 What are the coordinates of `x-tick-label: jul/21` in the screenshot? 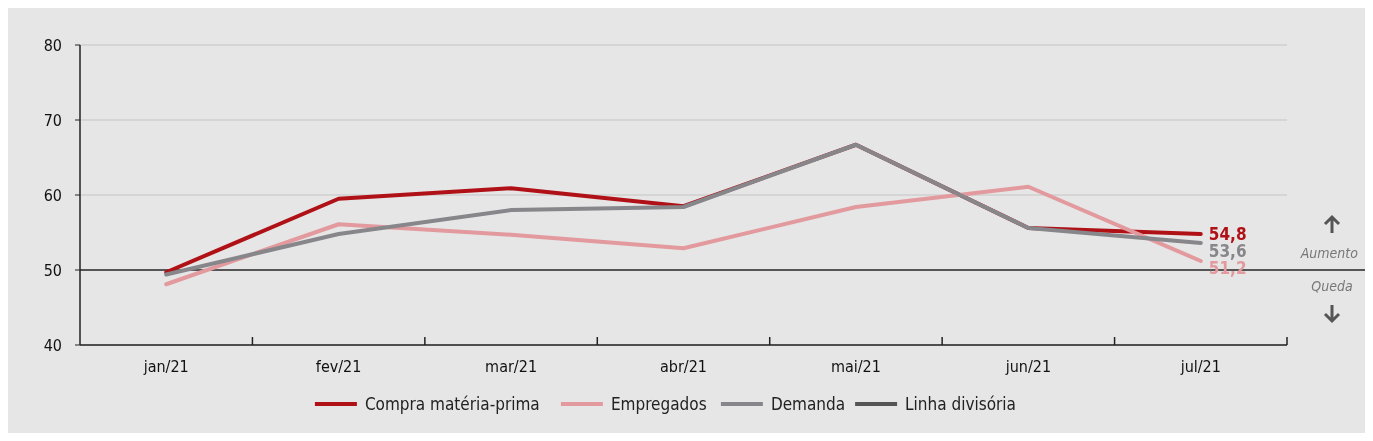 It's located at (1200, 366).